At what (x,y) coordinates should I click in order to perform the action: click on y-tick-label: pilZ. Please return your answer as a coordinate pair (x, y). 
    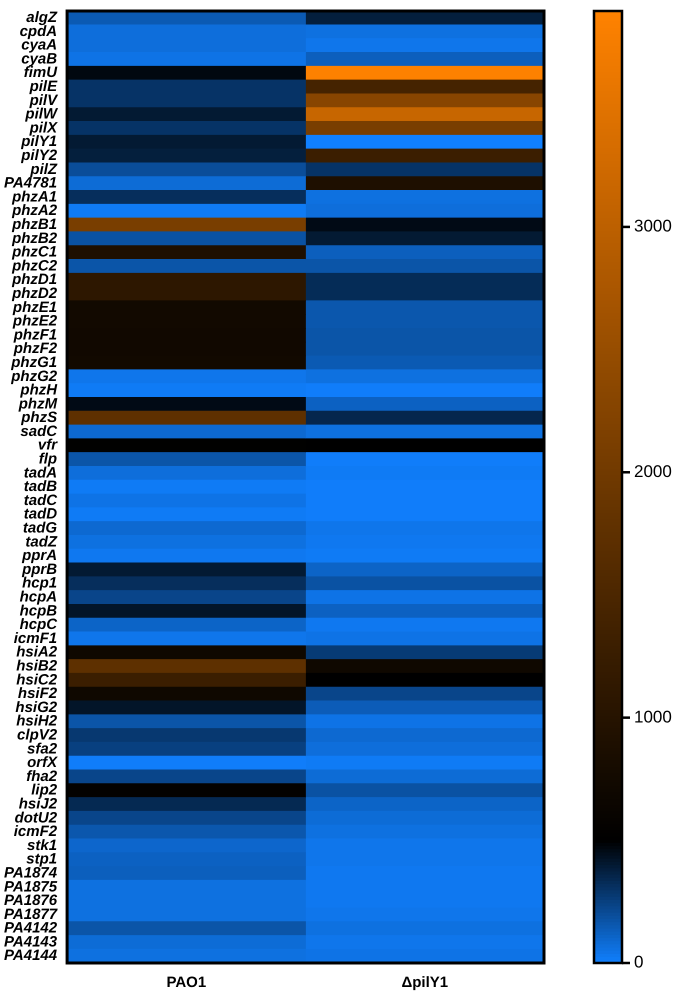
    Looking at the image, I should click on (43, 169).